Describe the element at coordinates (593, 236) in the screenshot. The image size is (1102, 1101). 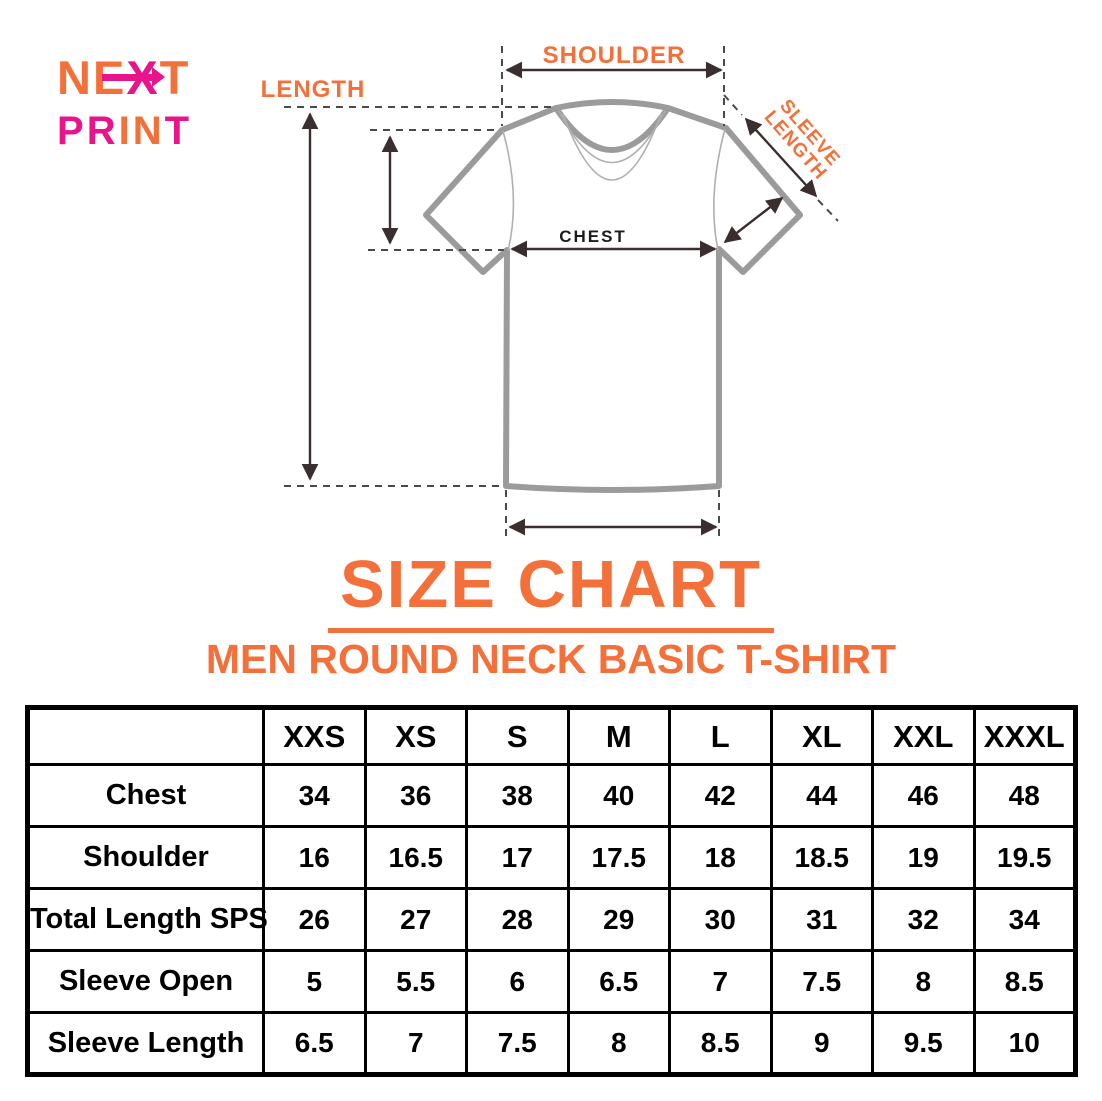
I see `chest-label: CHEST` at that location.